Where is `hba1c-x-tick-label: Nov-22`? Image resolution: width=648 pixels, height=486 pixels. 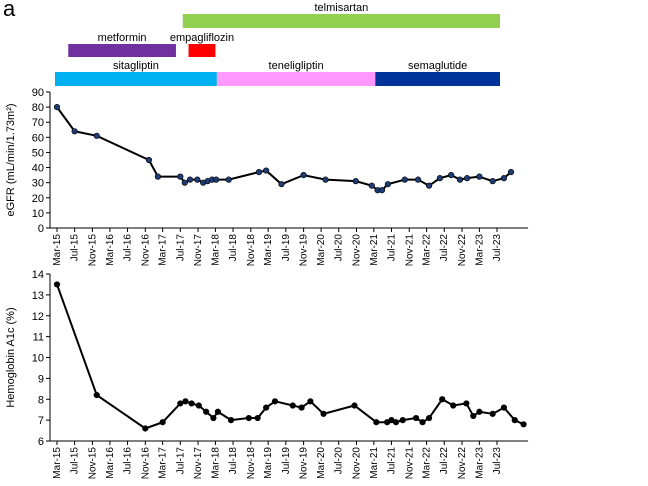 hba1c-x-tick-label: Nov-22 is located at coordinates (462, 463).